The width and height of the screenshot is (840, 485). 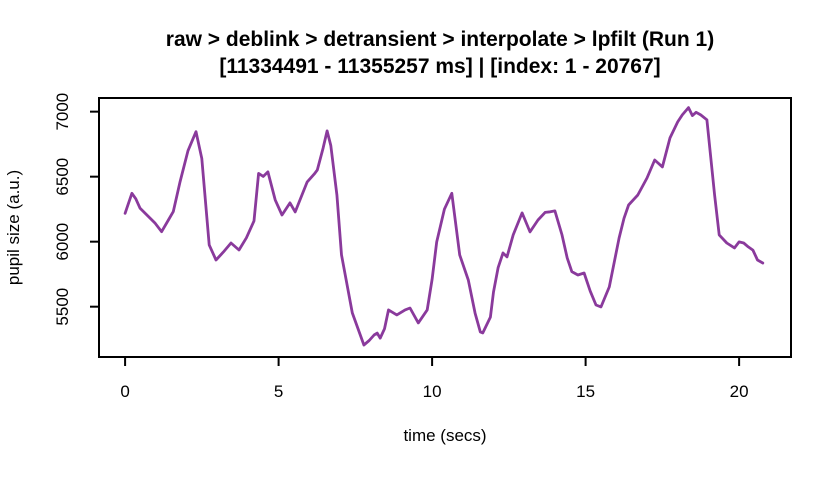 I want to click on y-tick-label: 7000, so click(x=62, y=112).